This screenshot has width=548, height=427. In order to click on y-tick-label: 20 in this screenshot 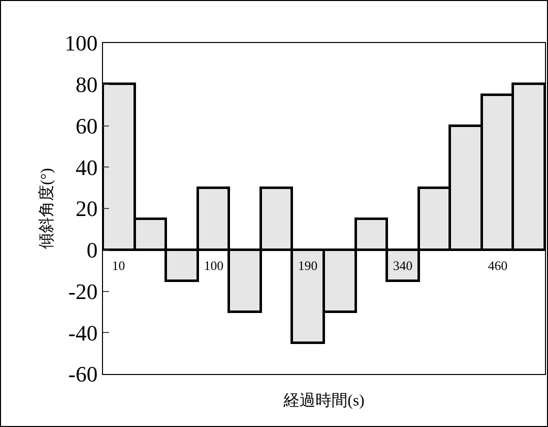, I will do `click(87, 209)`.